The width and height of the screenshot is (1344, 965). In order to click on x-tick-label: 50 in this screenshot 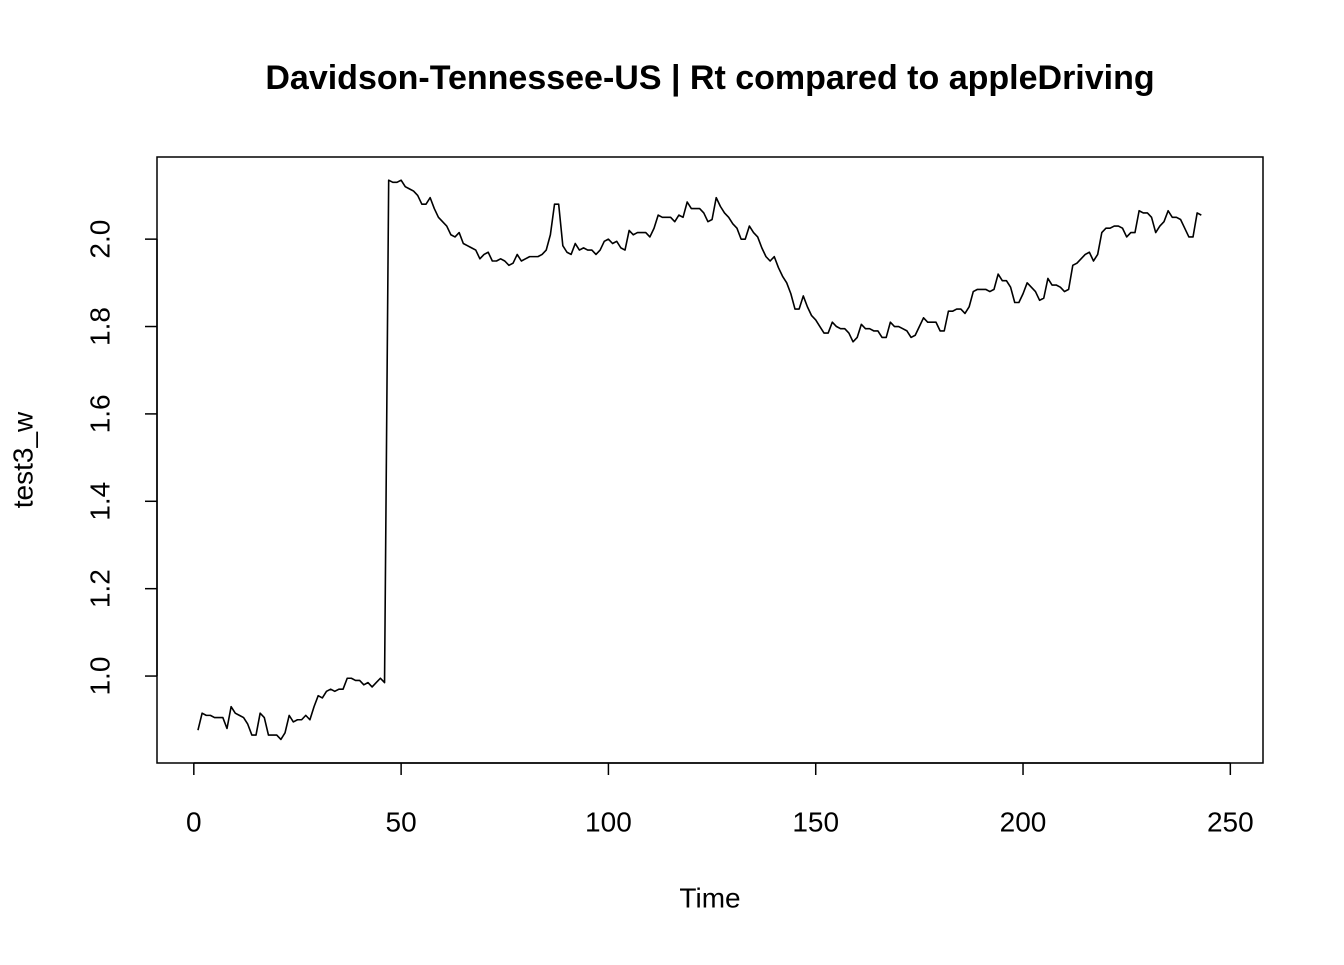, I will do `click(401, 821)`.